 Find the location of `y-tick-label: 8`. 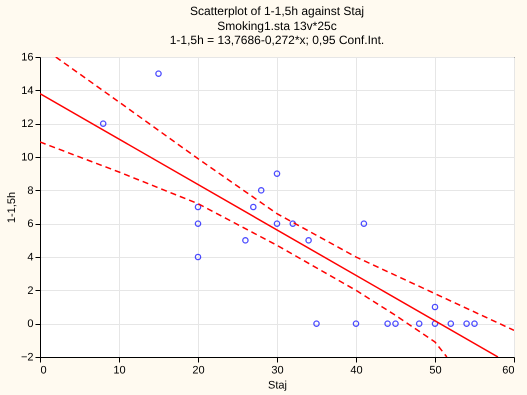

y-tick-label: 8 is located at coordinates (30, 190).